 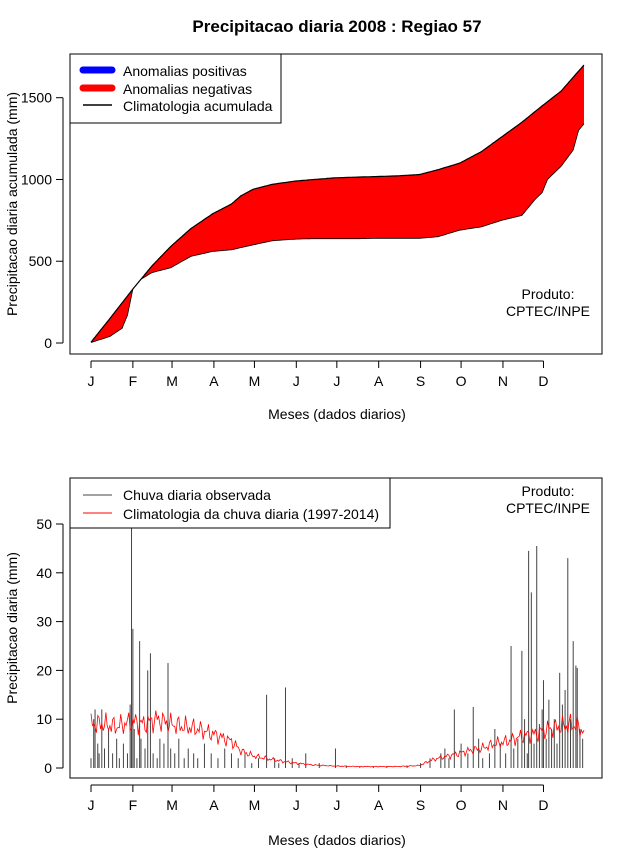 What do you see at coordinates (44, 524) in the screenshot?
I see `y-tick-label: 50` at bounding box center [44, 524].